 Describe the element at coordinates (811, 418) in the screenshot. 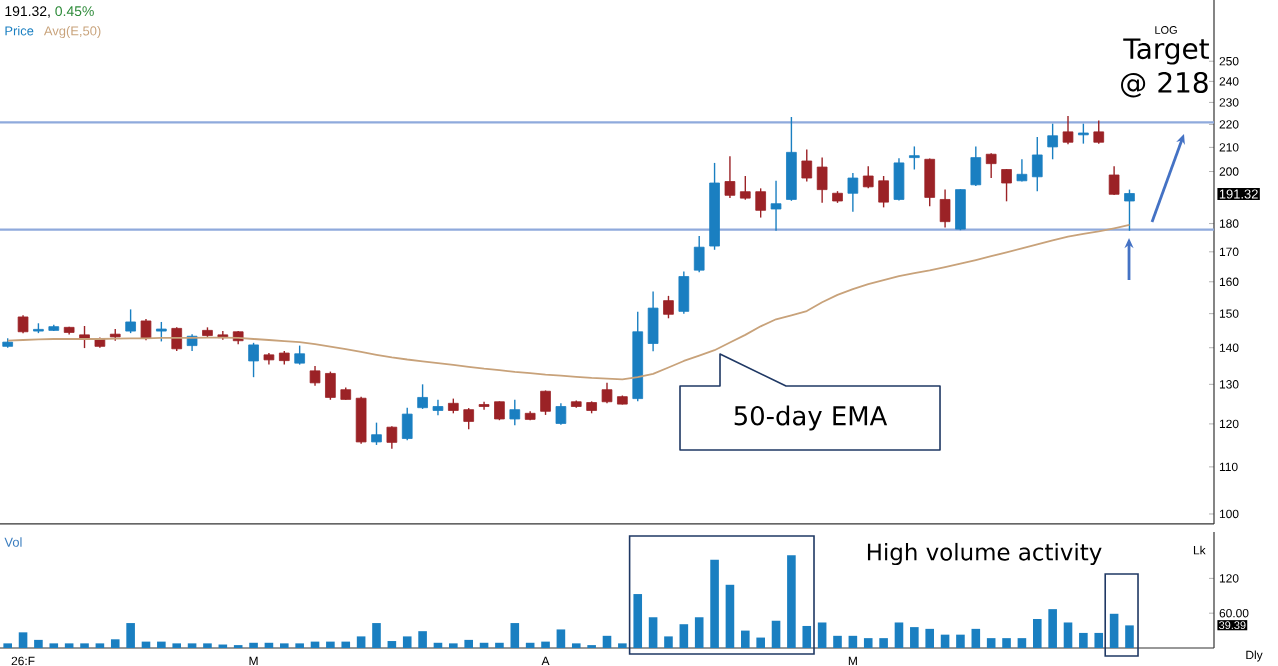

I see `annotation: 50-day EMA` at that location.